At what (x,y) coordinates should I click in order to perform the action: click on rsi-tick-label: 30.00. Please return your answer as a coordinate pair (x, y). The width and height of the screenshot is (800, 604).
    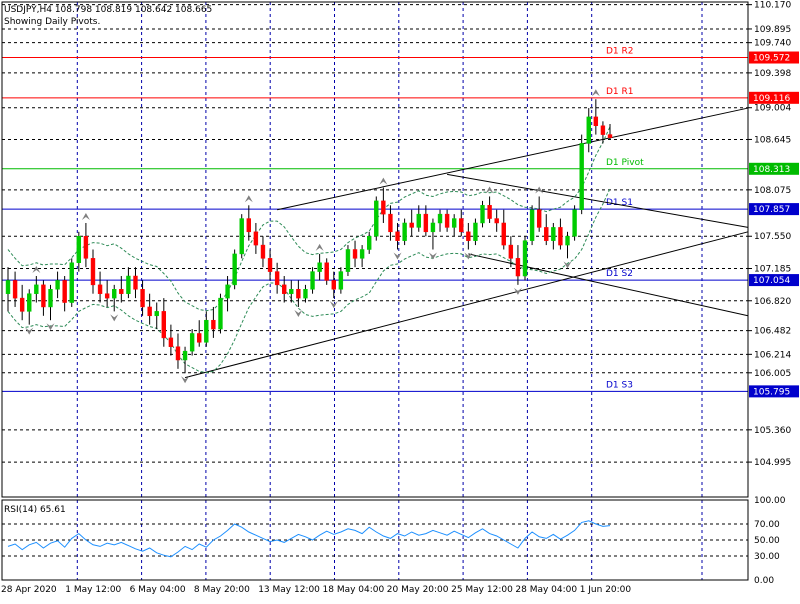
    Looking at the image, I should click on (767, 557).